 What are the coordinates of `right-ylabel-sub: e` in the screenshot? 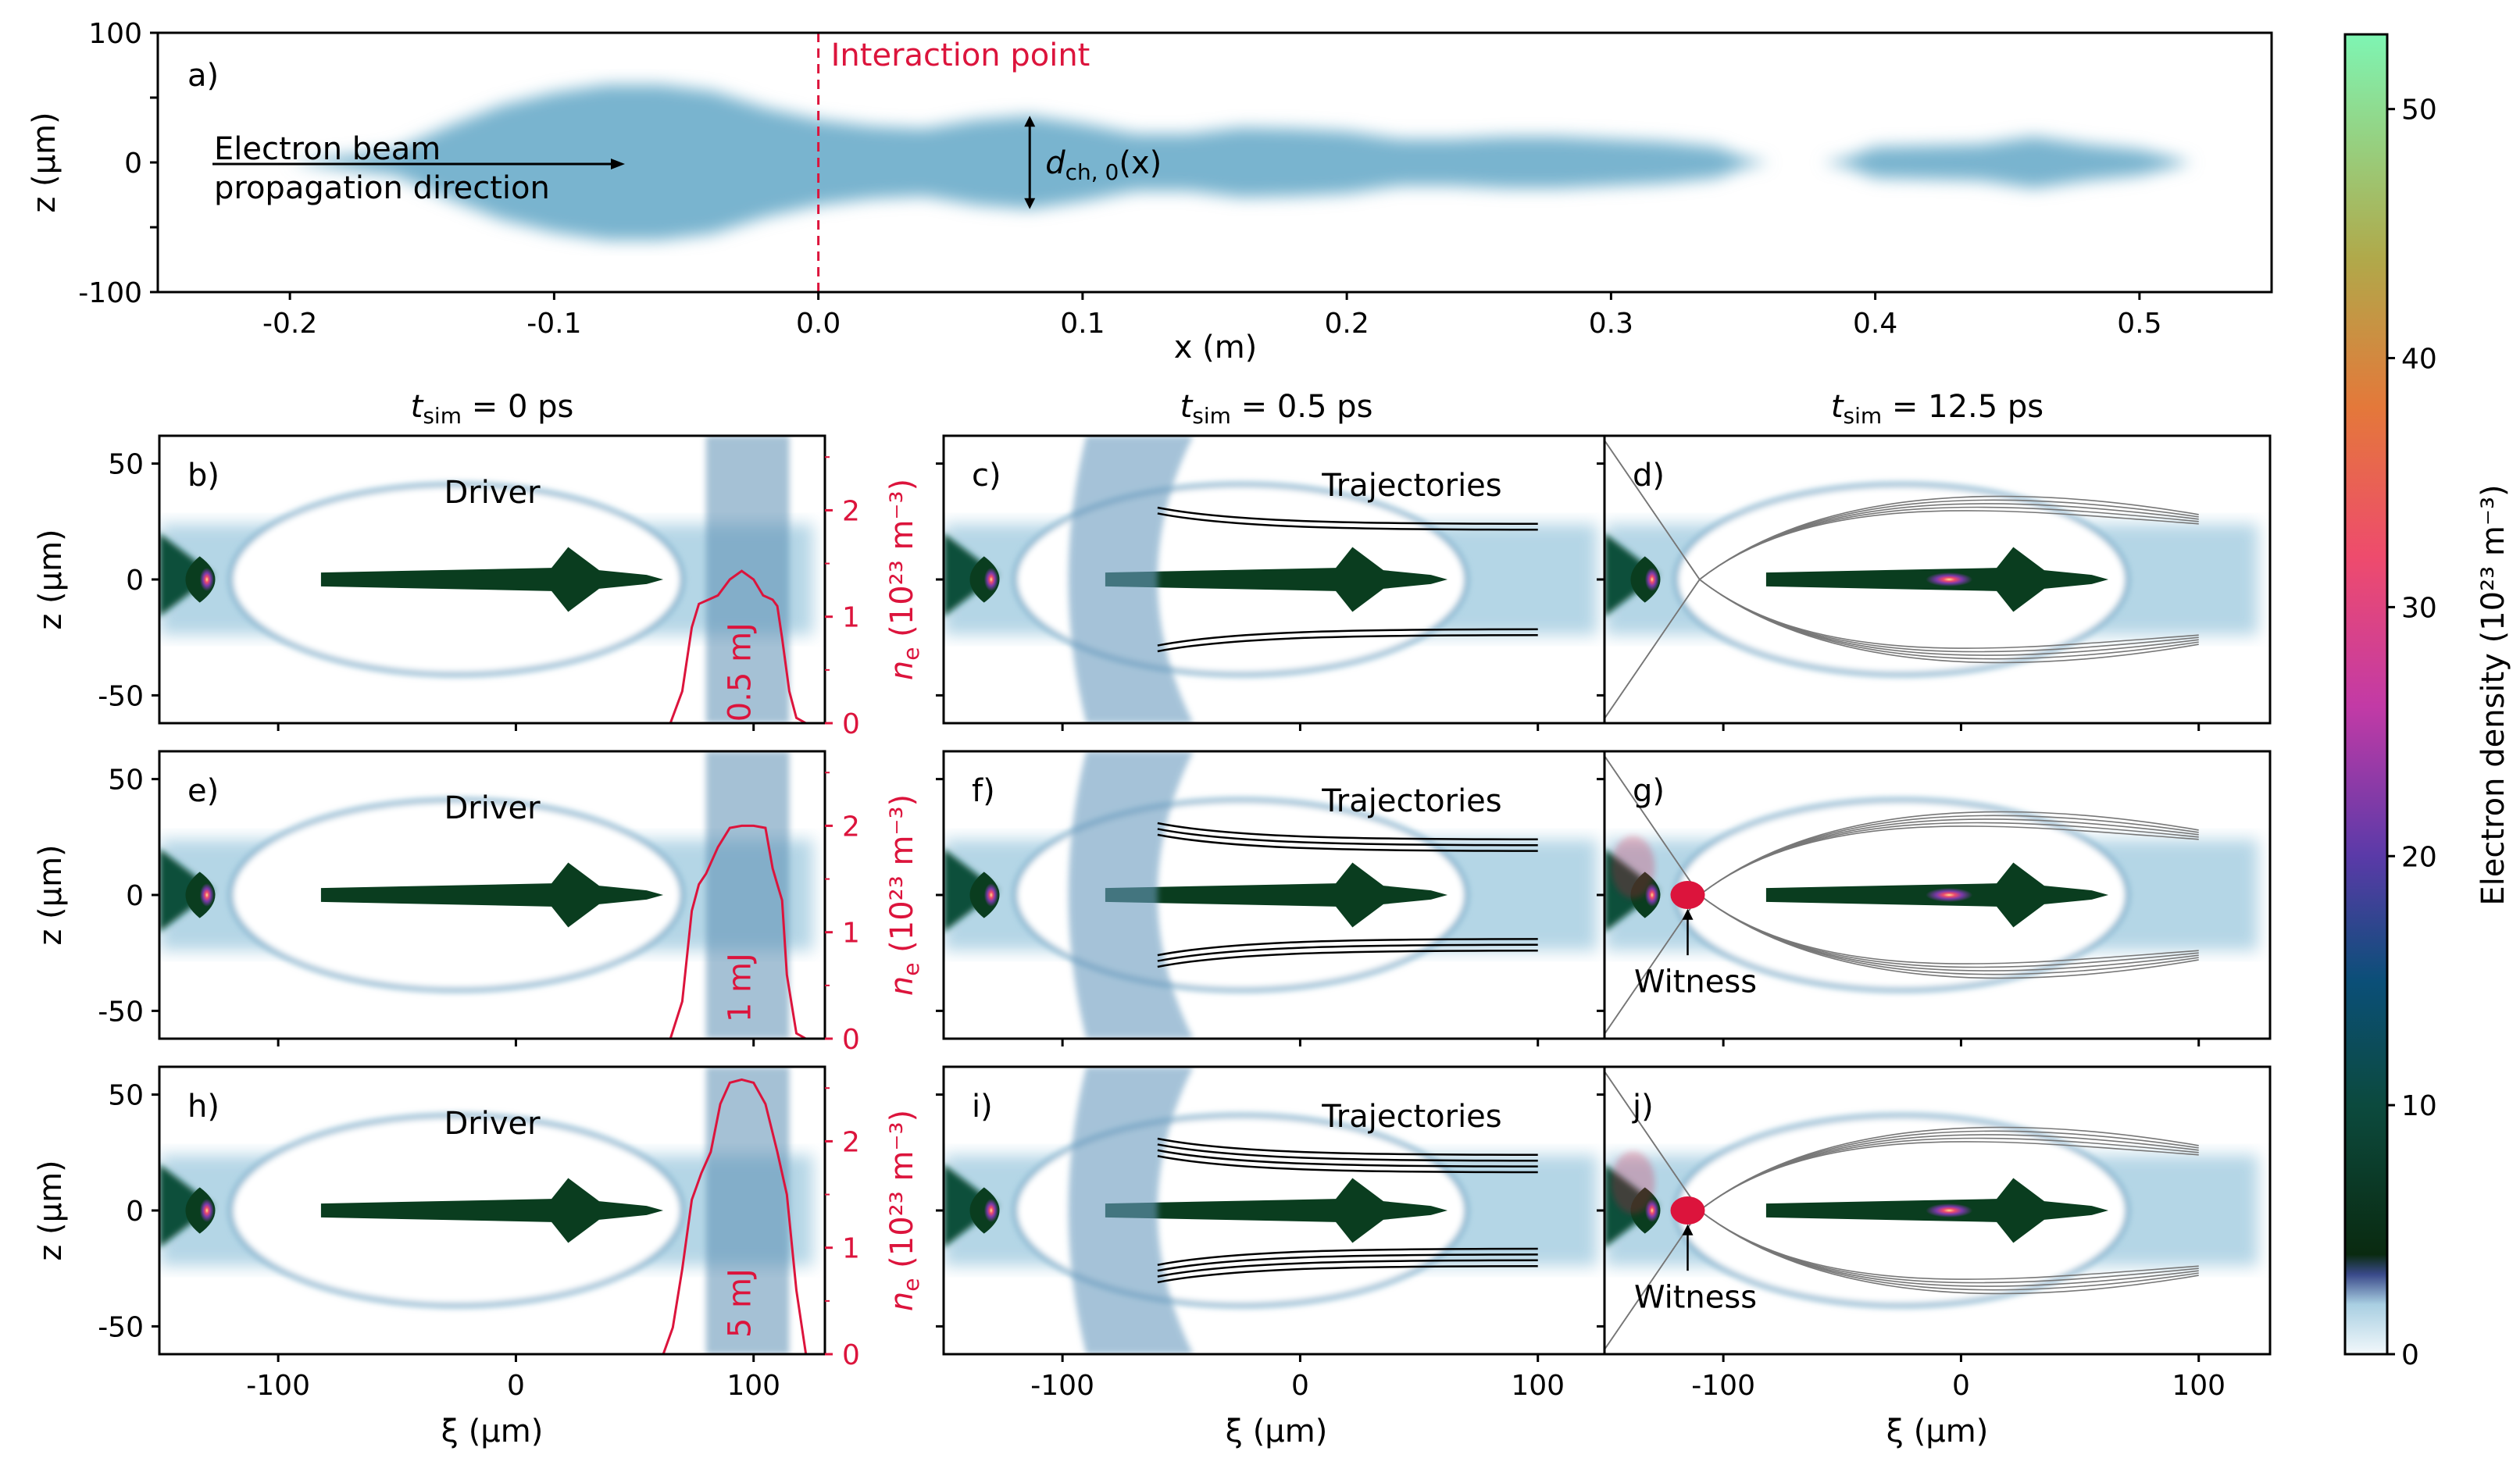 It's located at (911, 654).